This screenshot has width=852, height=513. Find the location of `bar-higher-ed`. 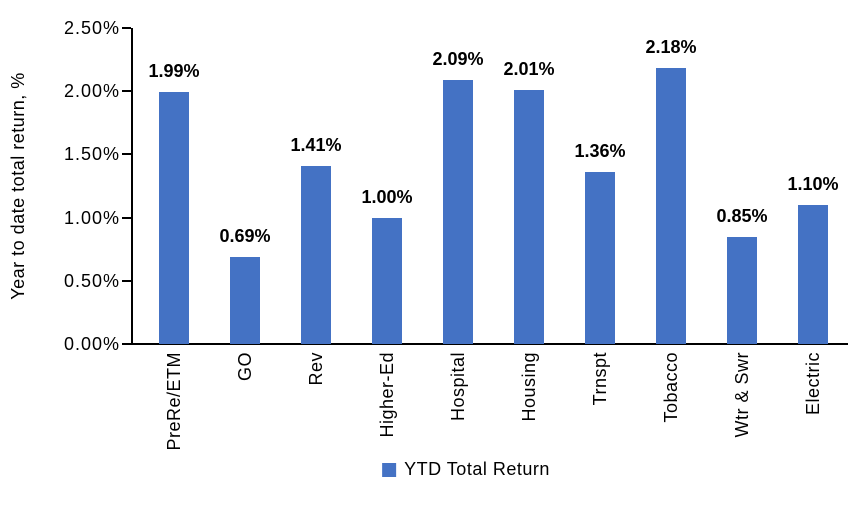

bar-higher-ed is located at coordinates (387, 280).